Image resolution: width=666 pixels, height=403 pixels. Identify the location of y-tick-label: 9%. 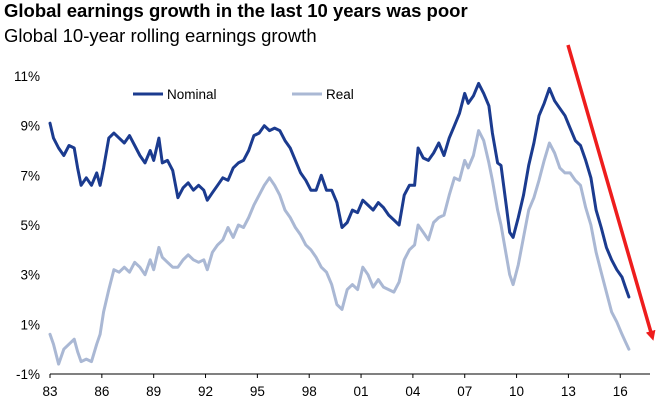
(30, 126).